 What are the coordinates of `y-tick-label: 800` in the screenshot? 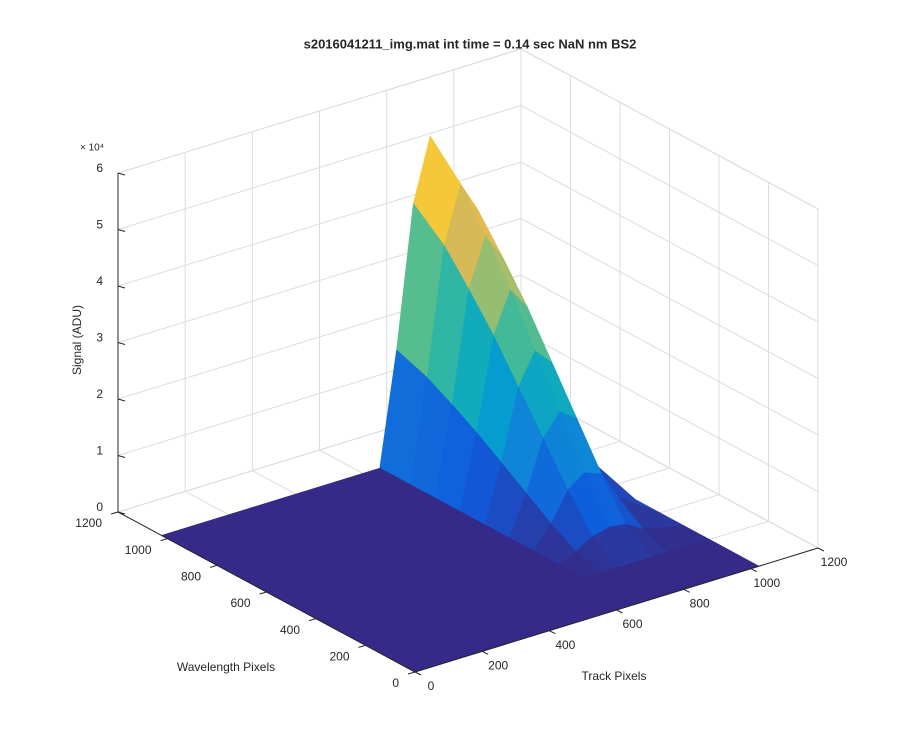 It's located at (191, 577).